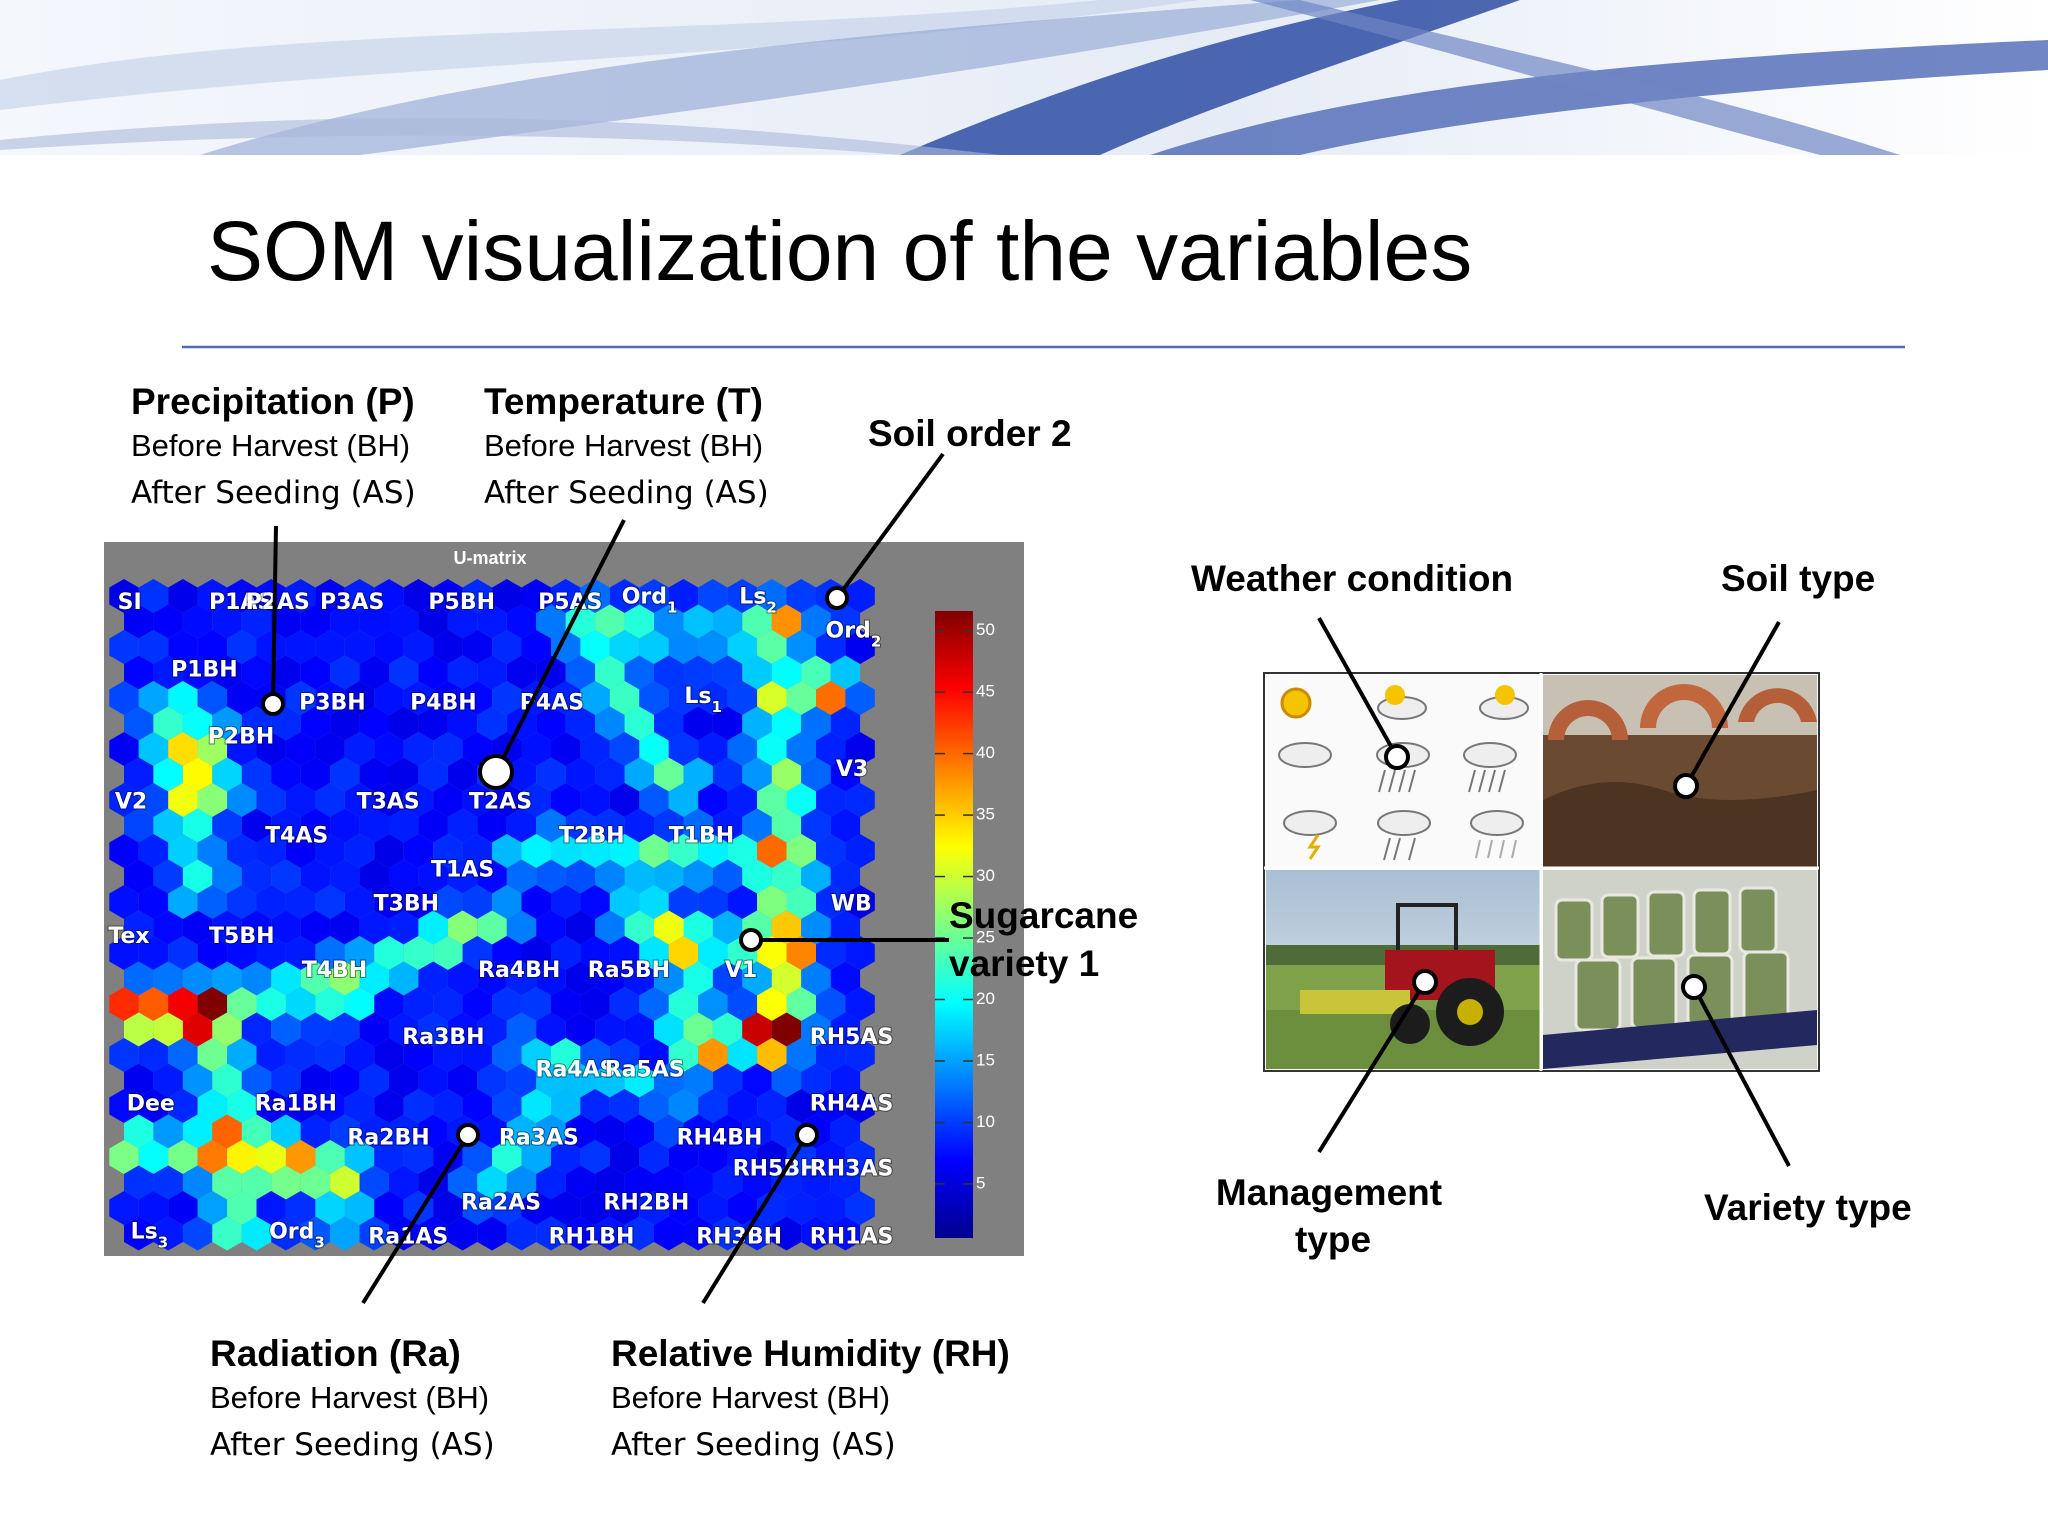 Image resolution: width=2048 pixels, height=1536 pixels. I want to click on map-label: V3, so click(852, 769).